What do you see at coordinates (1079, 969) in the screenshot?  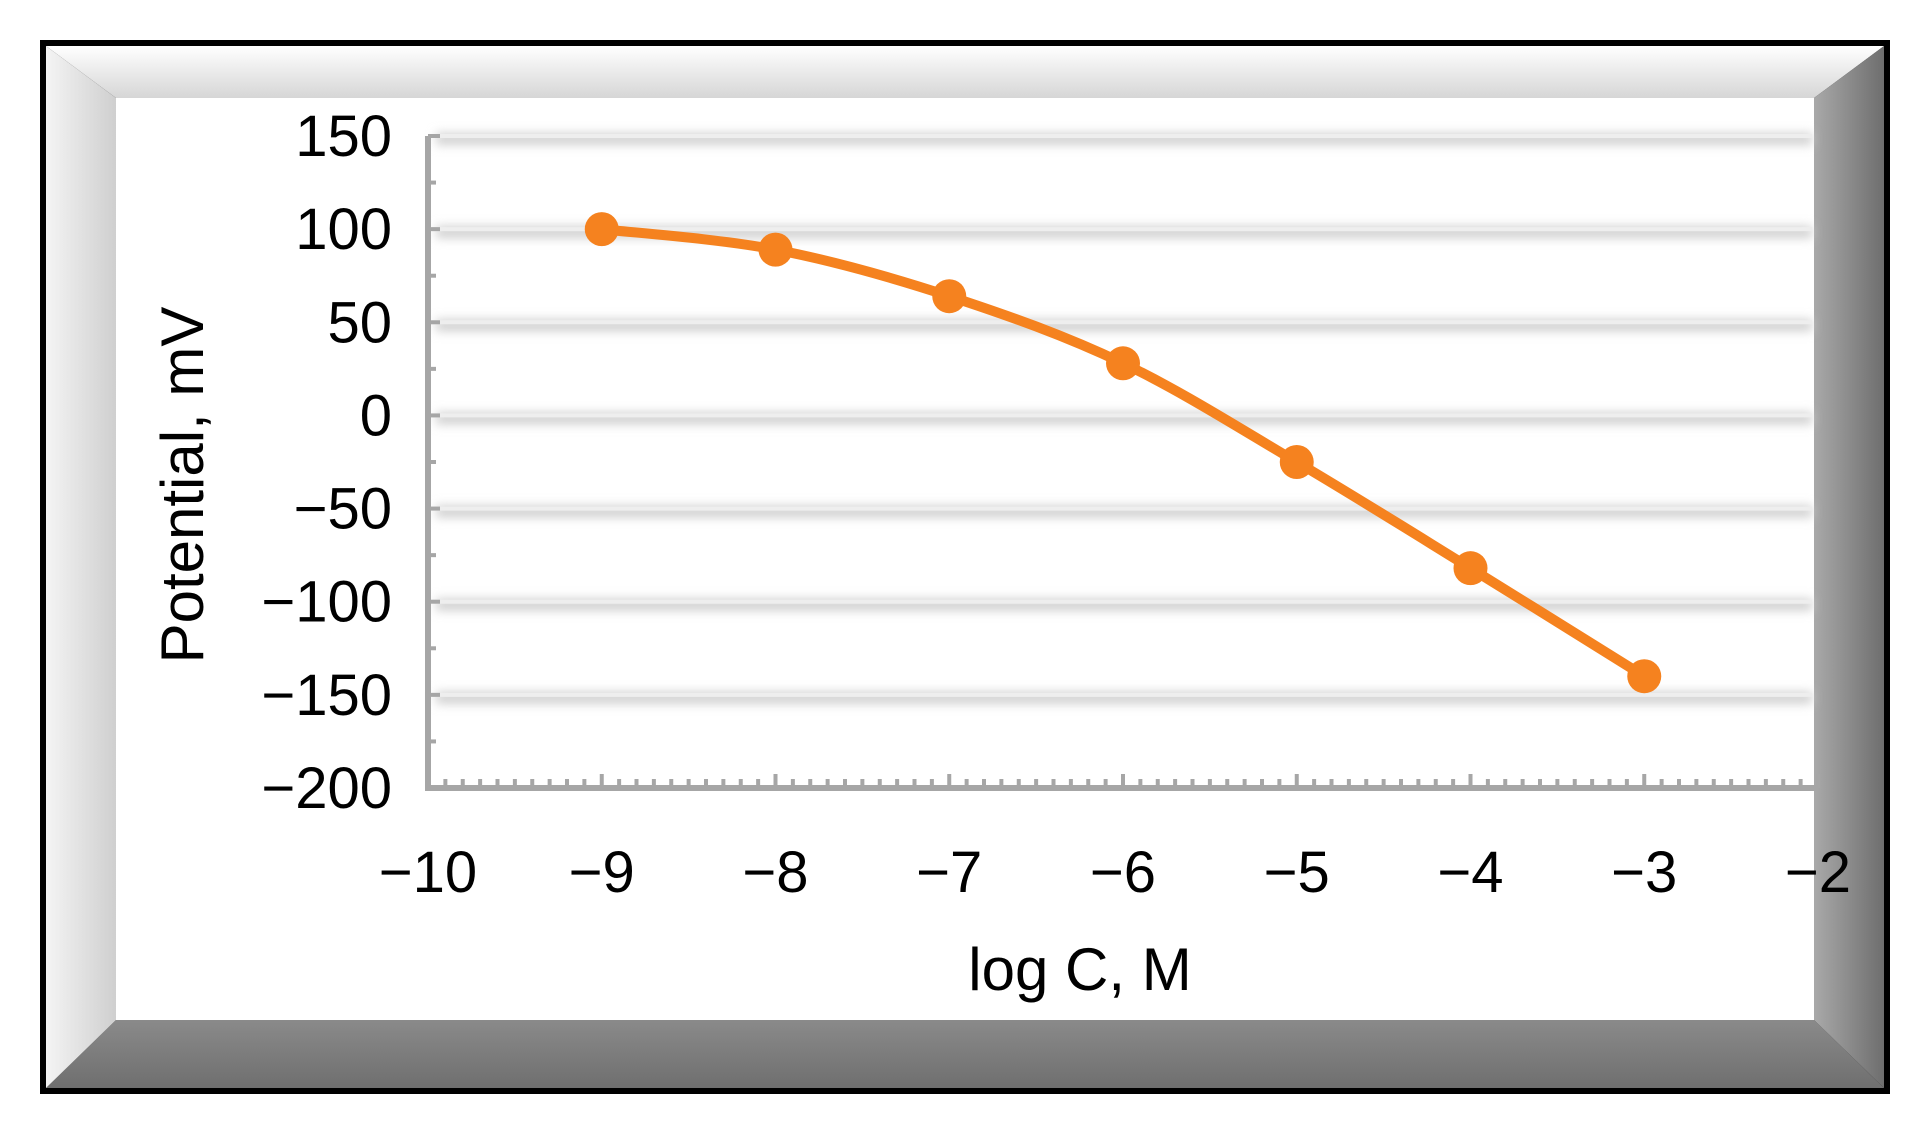 I see `x-axis-label: log C, M` at bounding box center [1079, 969].